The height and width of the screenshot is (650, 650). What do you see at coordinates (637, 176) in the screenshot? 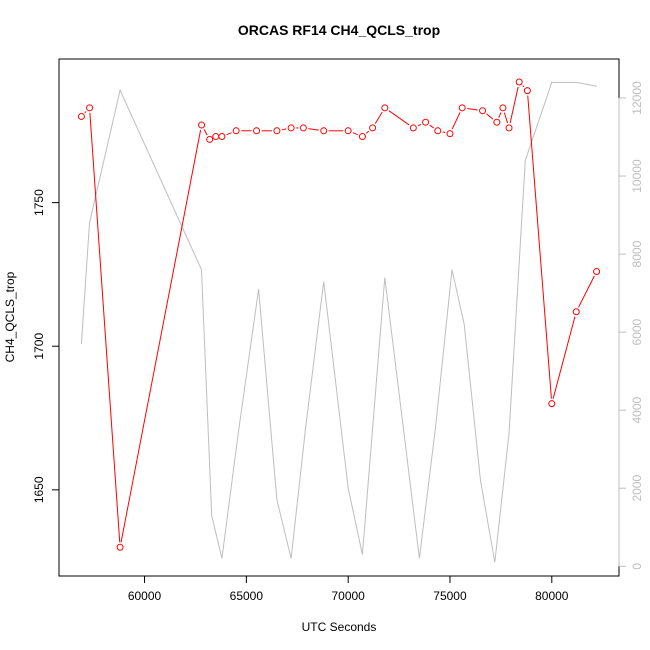
I see `y2-tick-label: 10000` at bounding box center [637, 176].